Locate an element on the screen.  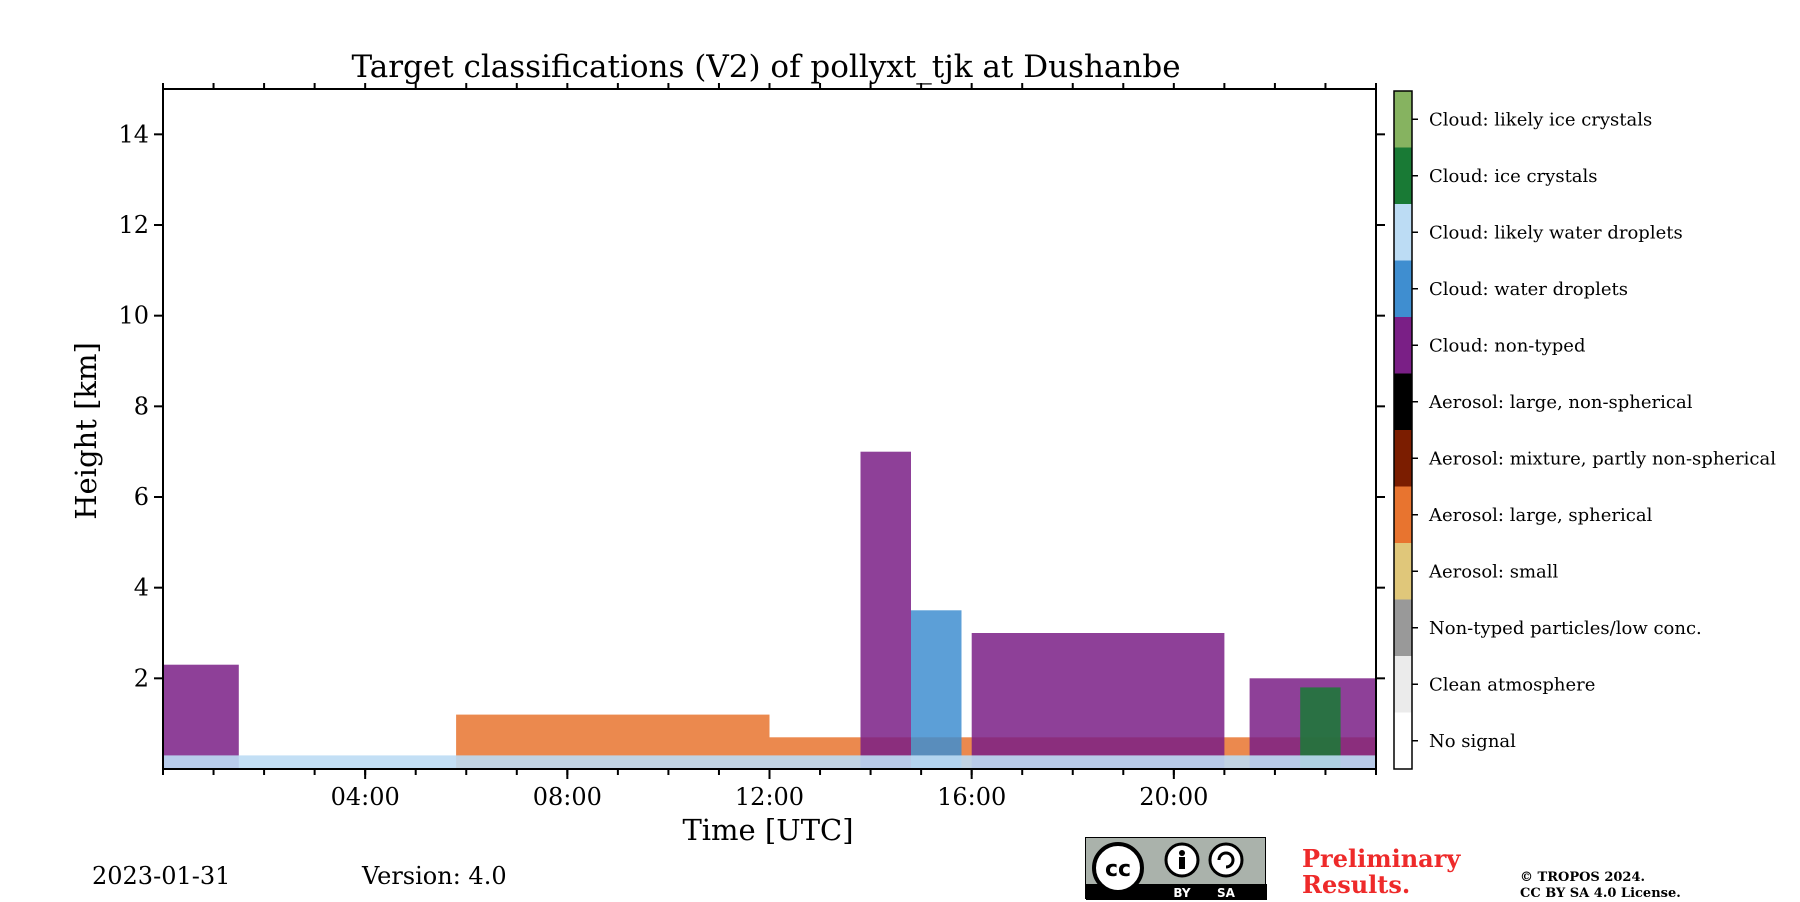
sa-label: SA is located at coordinates (1226, 893).